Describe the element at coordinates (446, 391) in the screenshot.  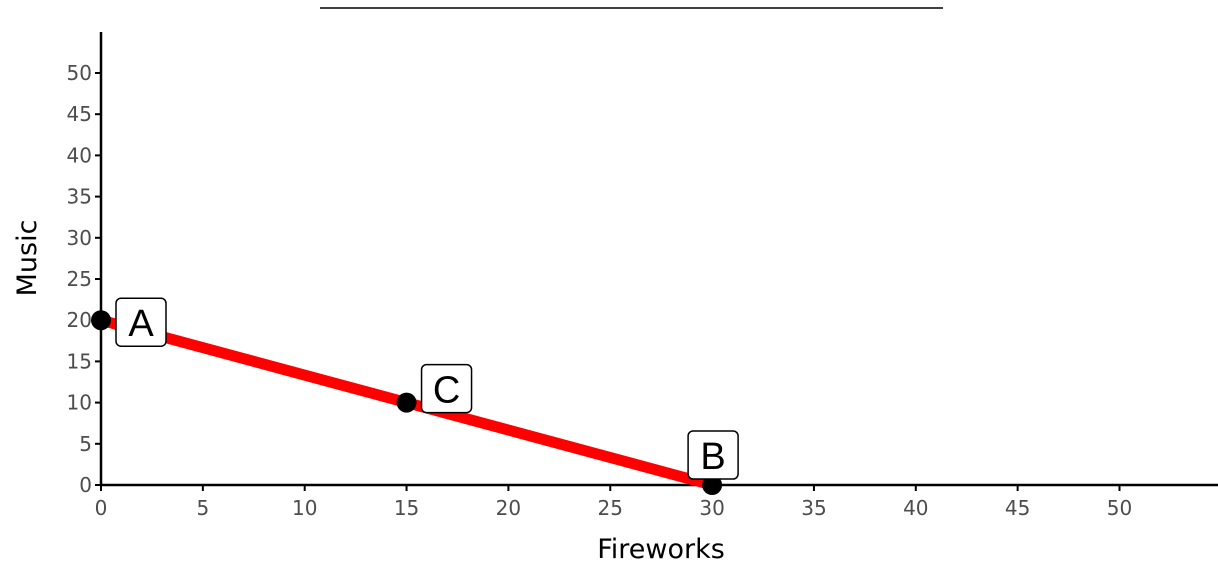
I see `point-label-c: C` at that location.